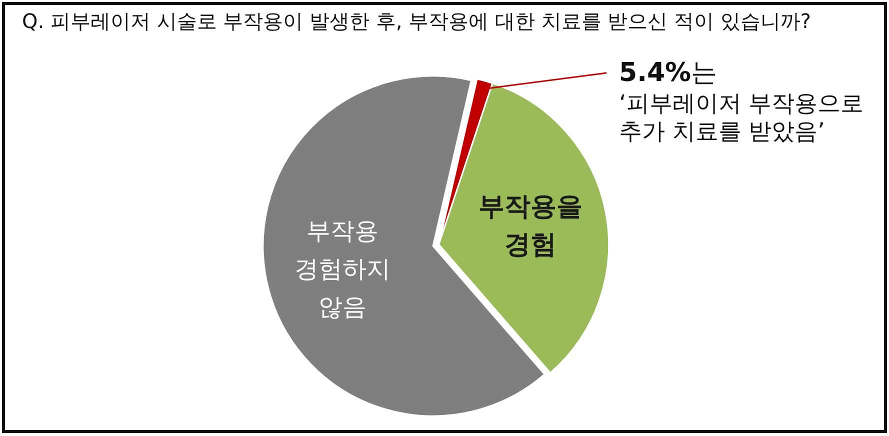 The height and width of the screenshot is (436, 889). Describe the element at coordinates (342, 269) in the screenshot. I see `slice-label: 부작용 경험하지 않음` at that location.